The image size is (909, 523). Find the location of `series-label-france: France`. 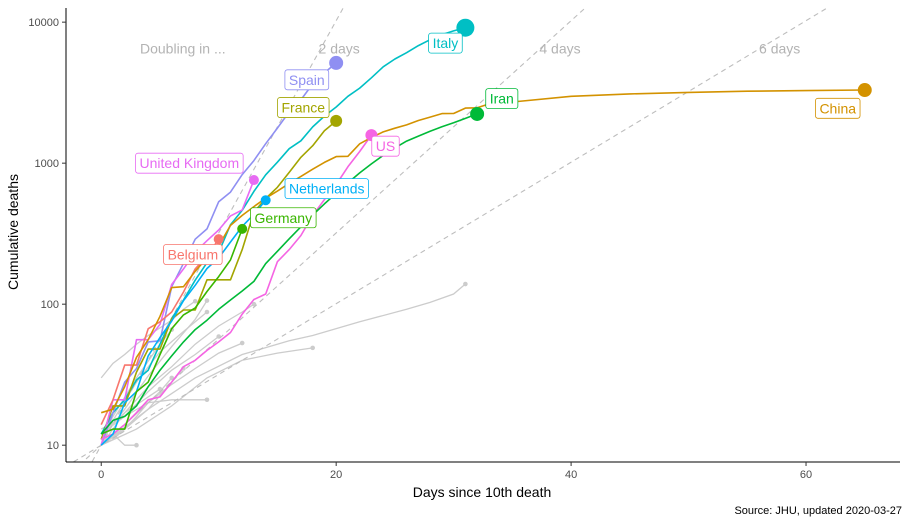

series-label-france: France is located at coordinates (303, 107).